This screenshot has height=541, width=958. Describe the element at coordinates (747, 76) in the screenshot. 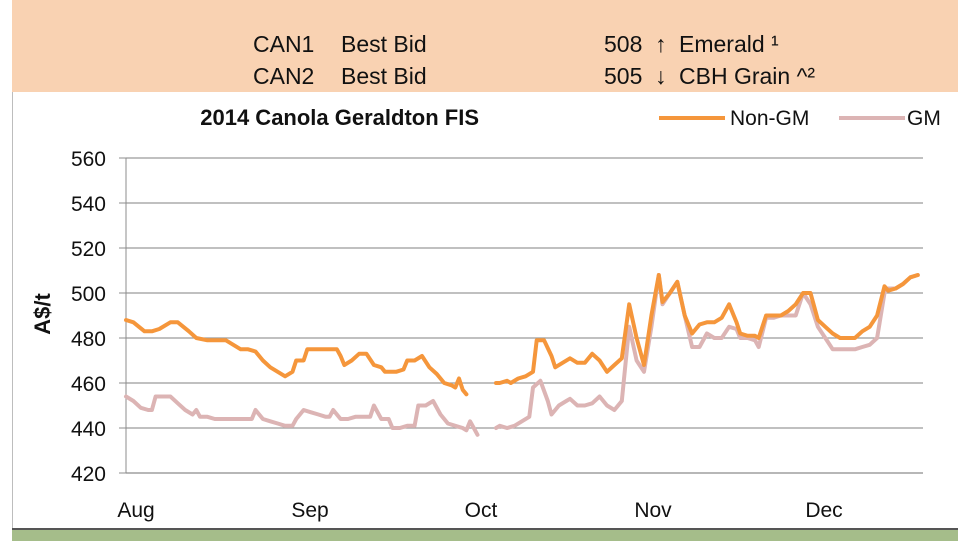

I see `bid-buyer: CBH Grain ^²` at that location.